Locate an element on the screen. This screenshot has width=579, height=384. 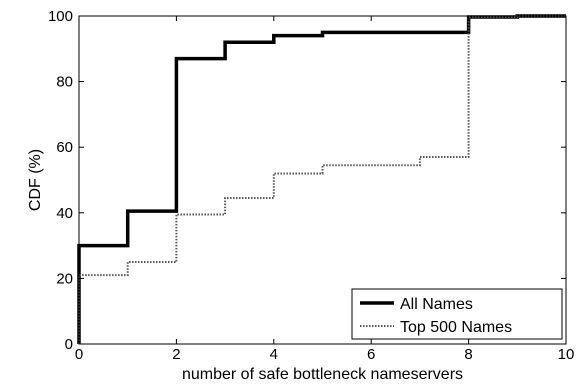
x-tick-label: 4 is located at coordinates (274, 354).